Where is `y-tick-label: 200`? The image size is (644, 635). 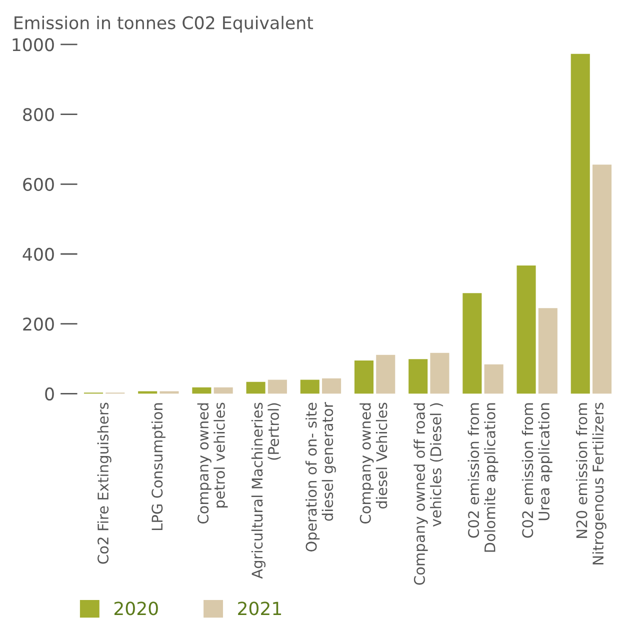 y-tick-label: 200 is located at coordinates (38, 324).